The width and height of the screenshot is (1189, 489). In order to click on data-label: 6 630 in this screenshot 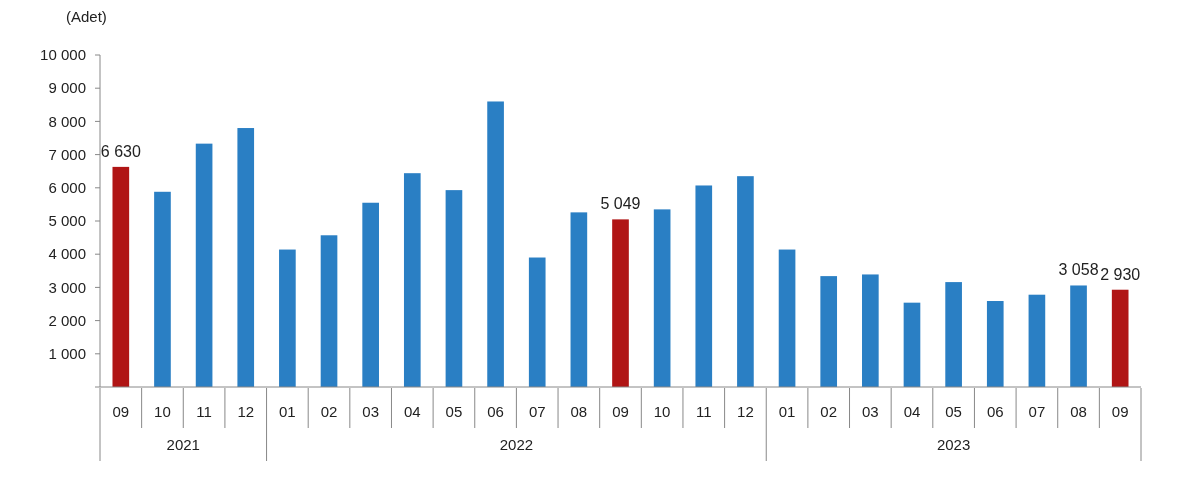, I will do `click(120, 151)`.